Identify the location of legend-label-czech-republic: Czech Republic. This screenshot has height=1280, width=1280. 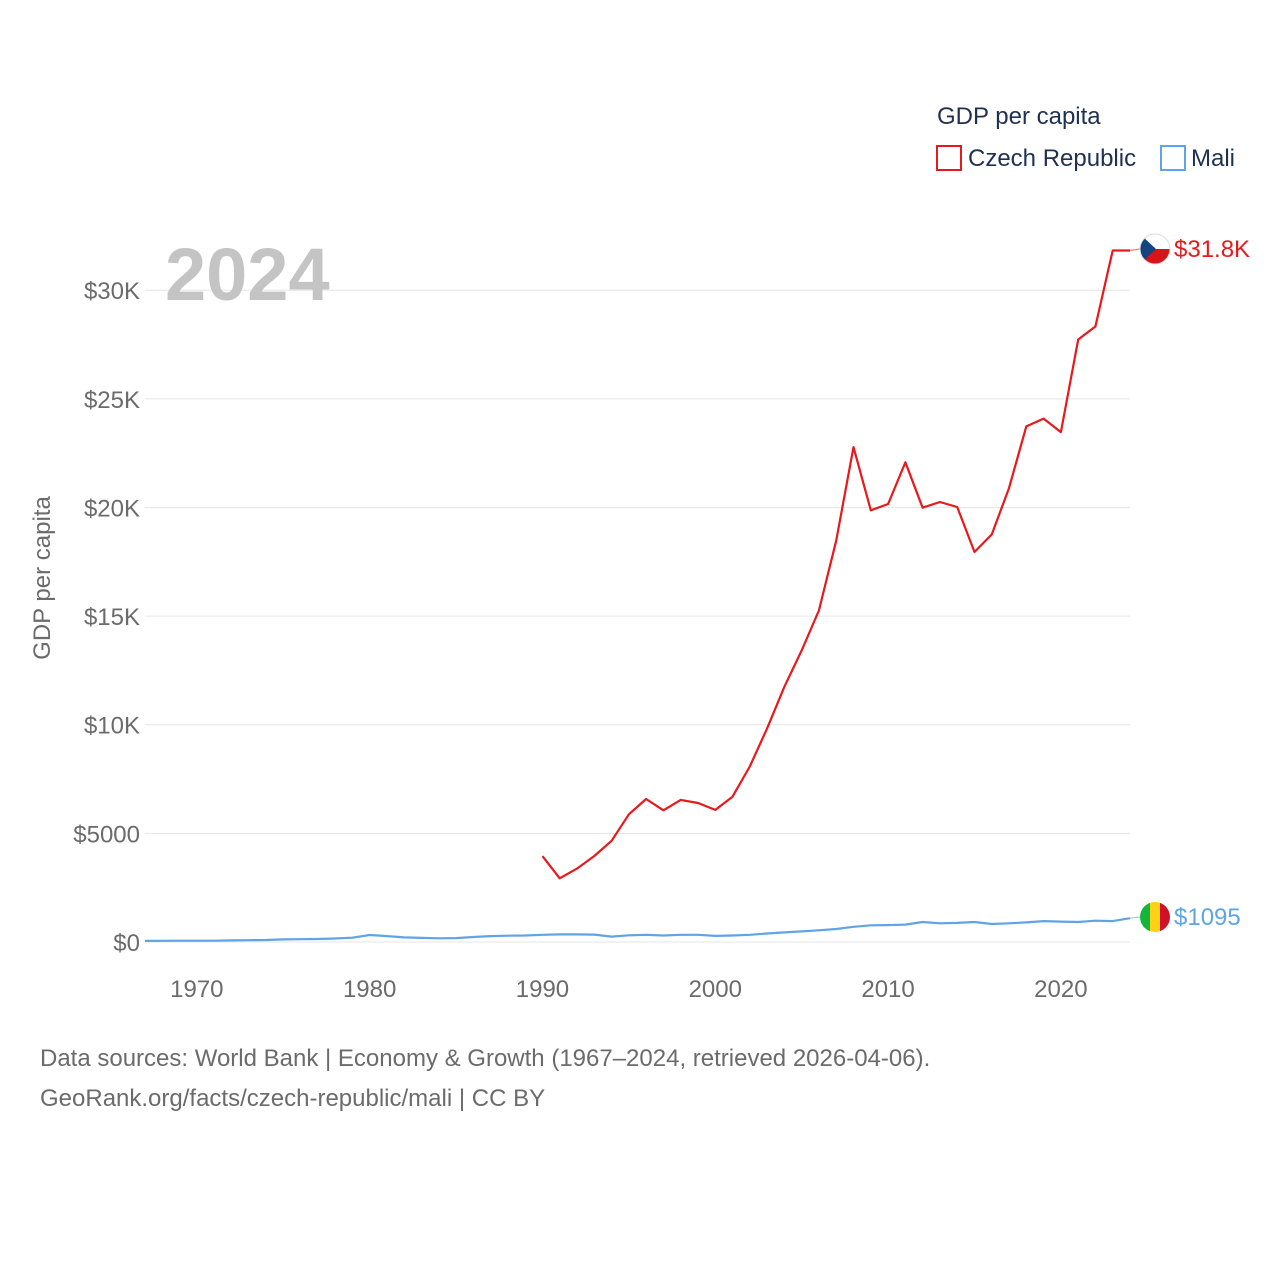
(1052, 158).